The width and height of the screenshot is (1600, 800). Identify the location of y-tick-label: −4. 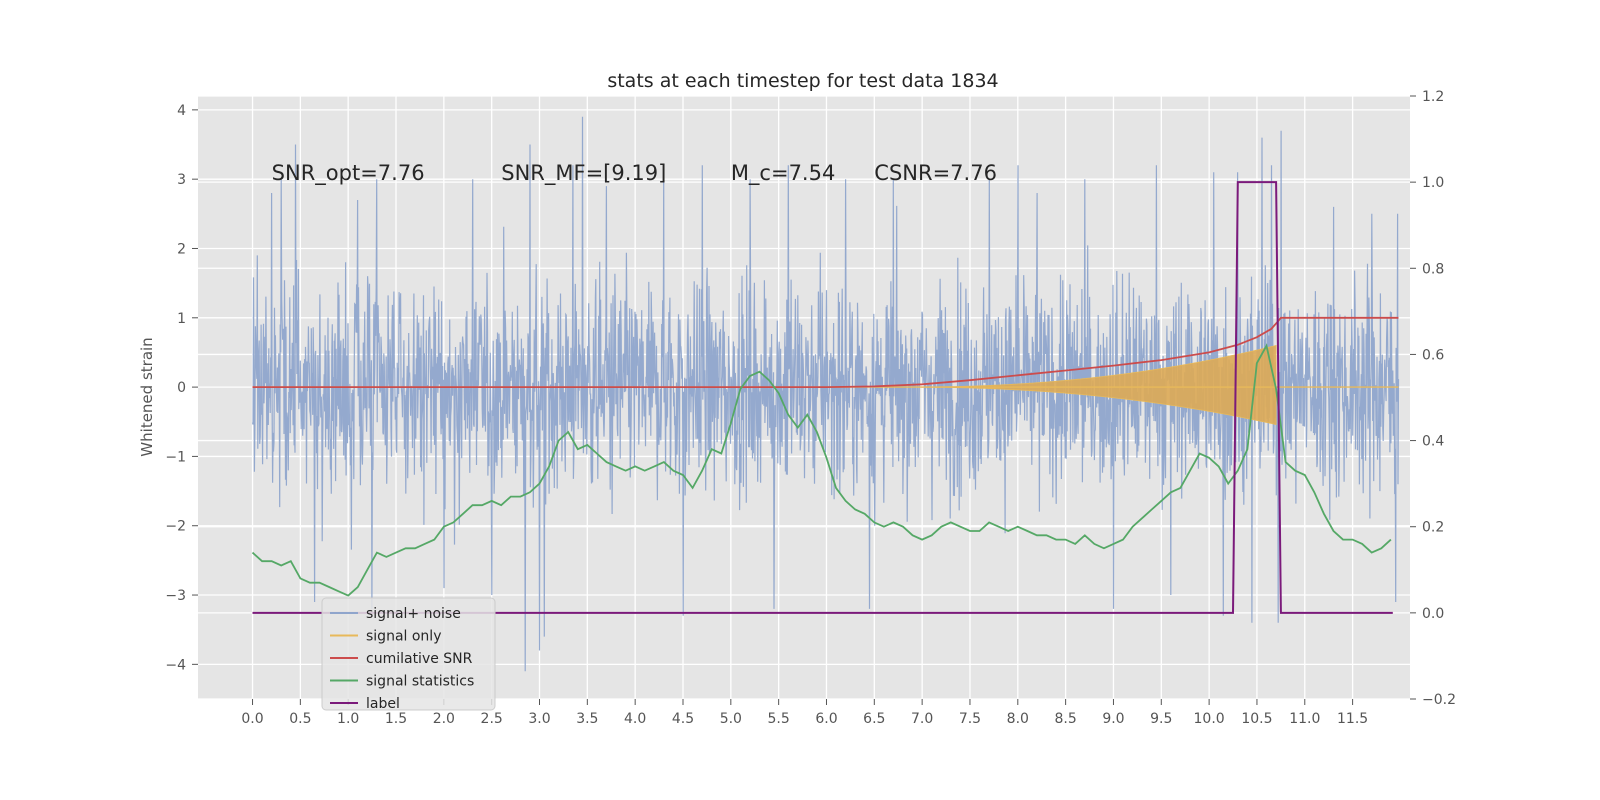
(175, 665).